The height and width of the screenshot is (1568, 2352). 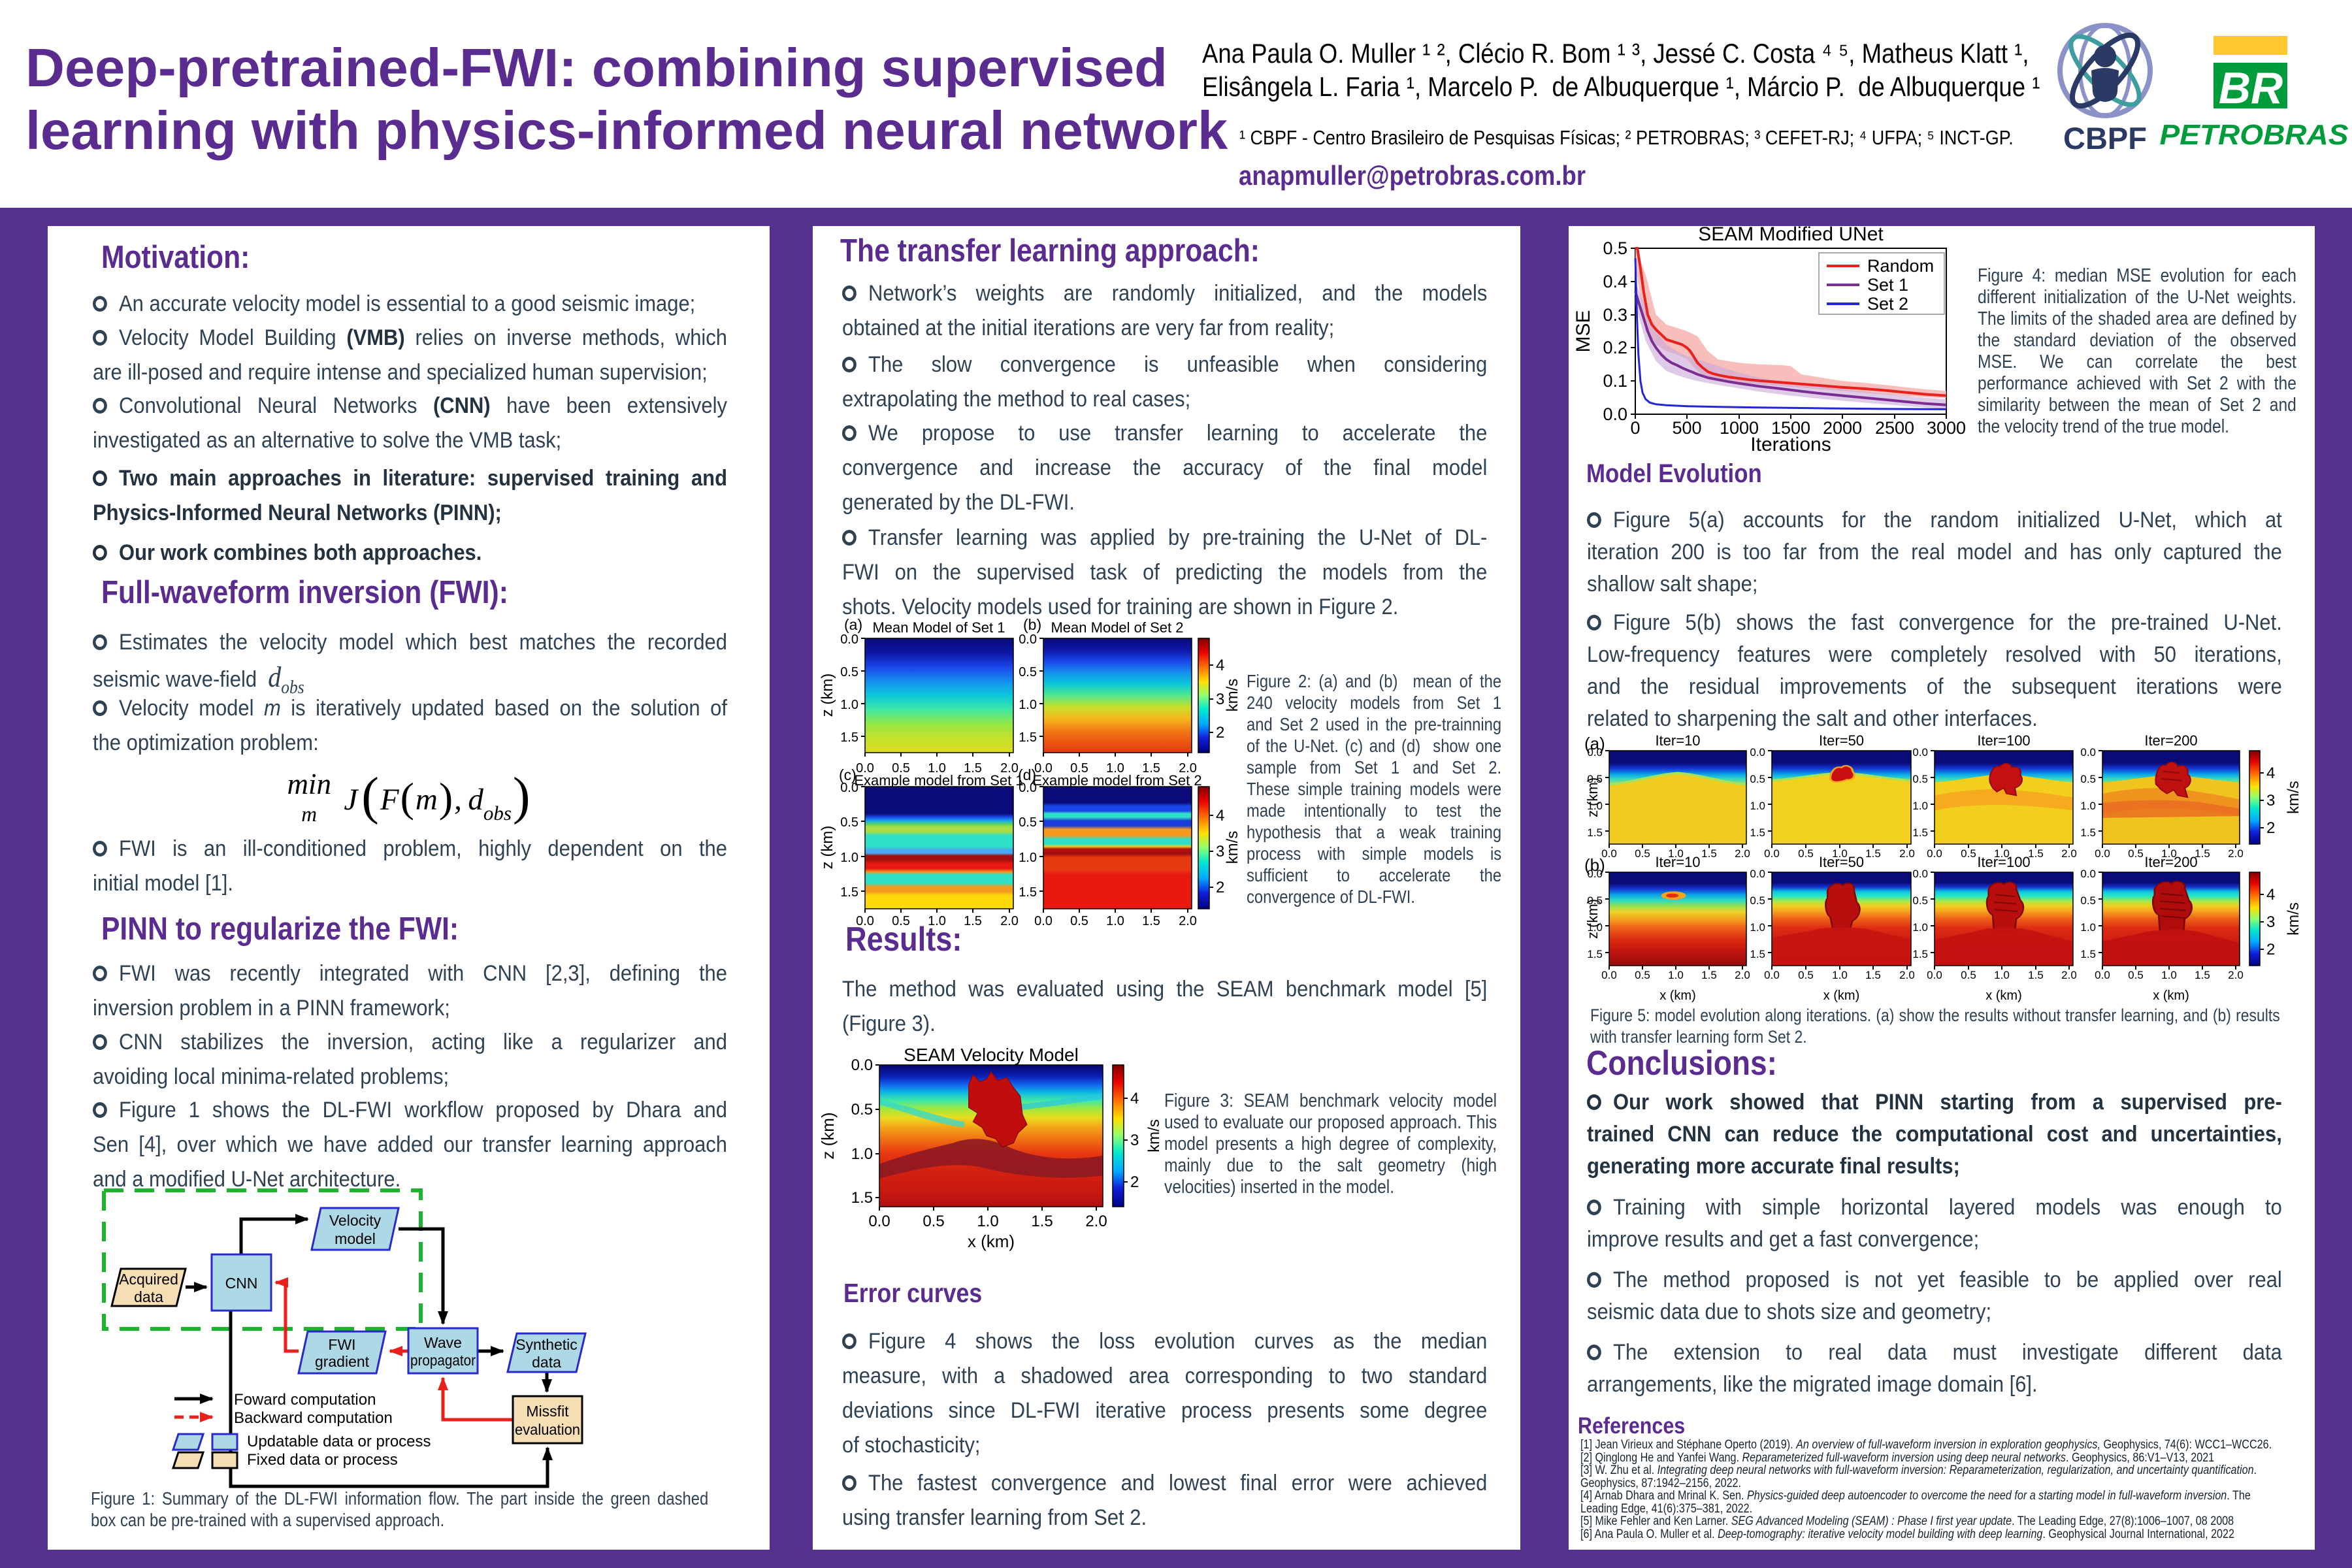 I want to click on svg-text: 0.4, so click(x=1615, y=281).